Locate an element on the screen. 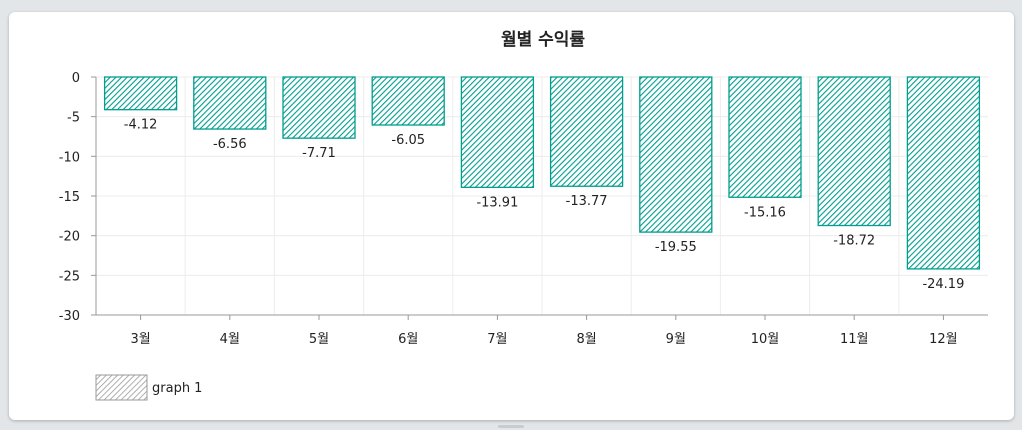  y-tick-label: -25 is located at coordinates (69, 276).